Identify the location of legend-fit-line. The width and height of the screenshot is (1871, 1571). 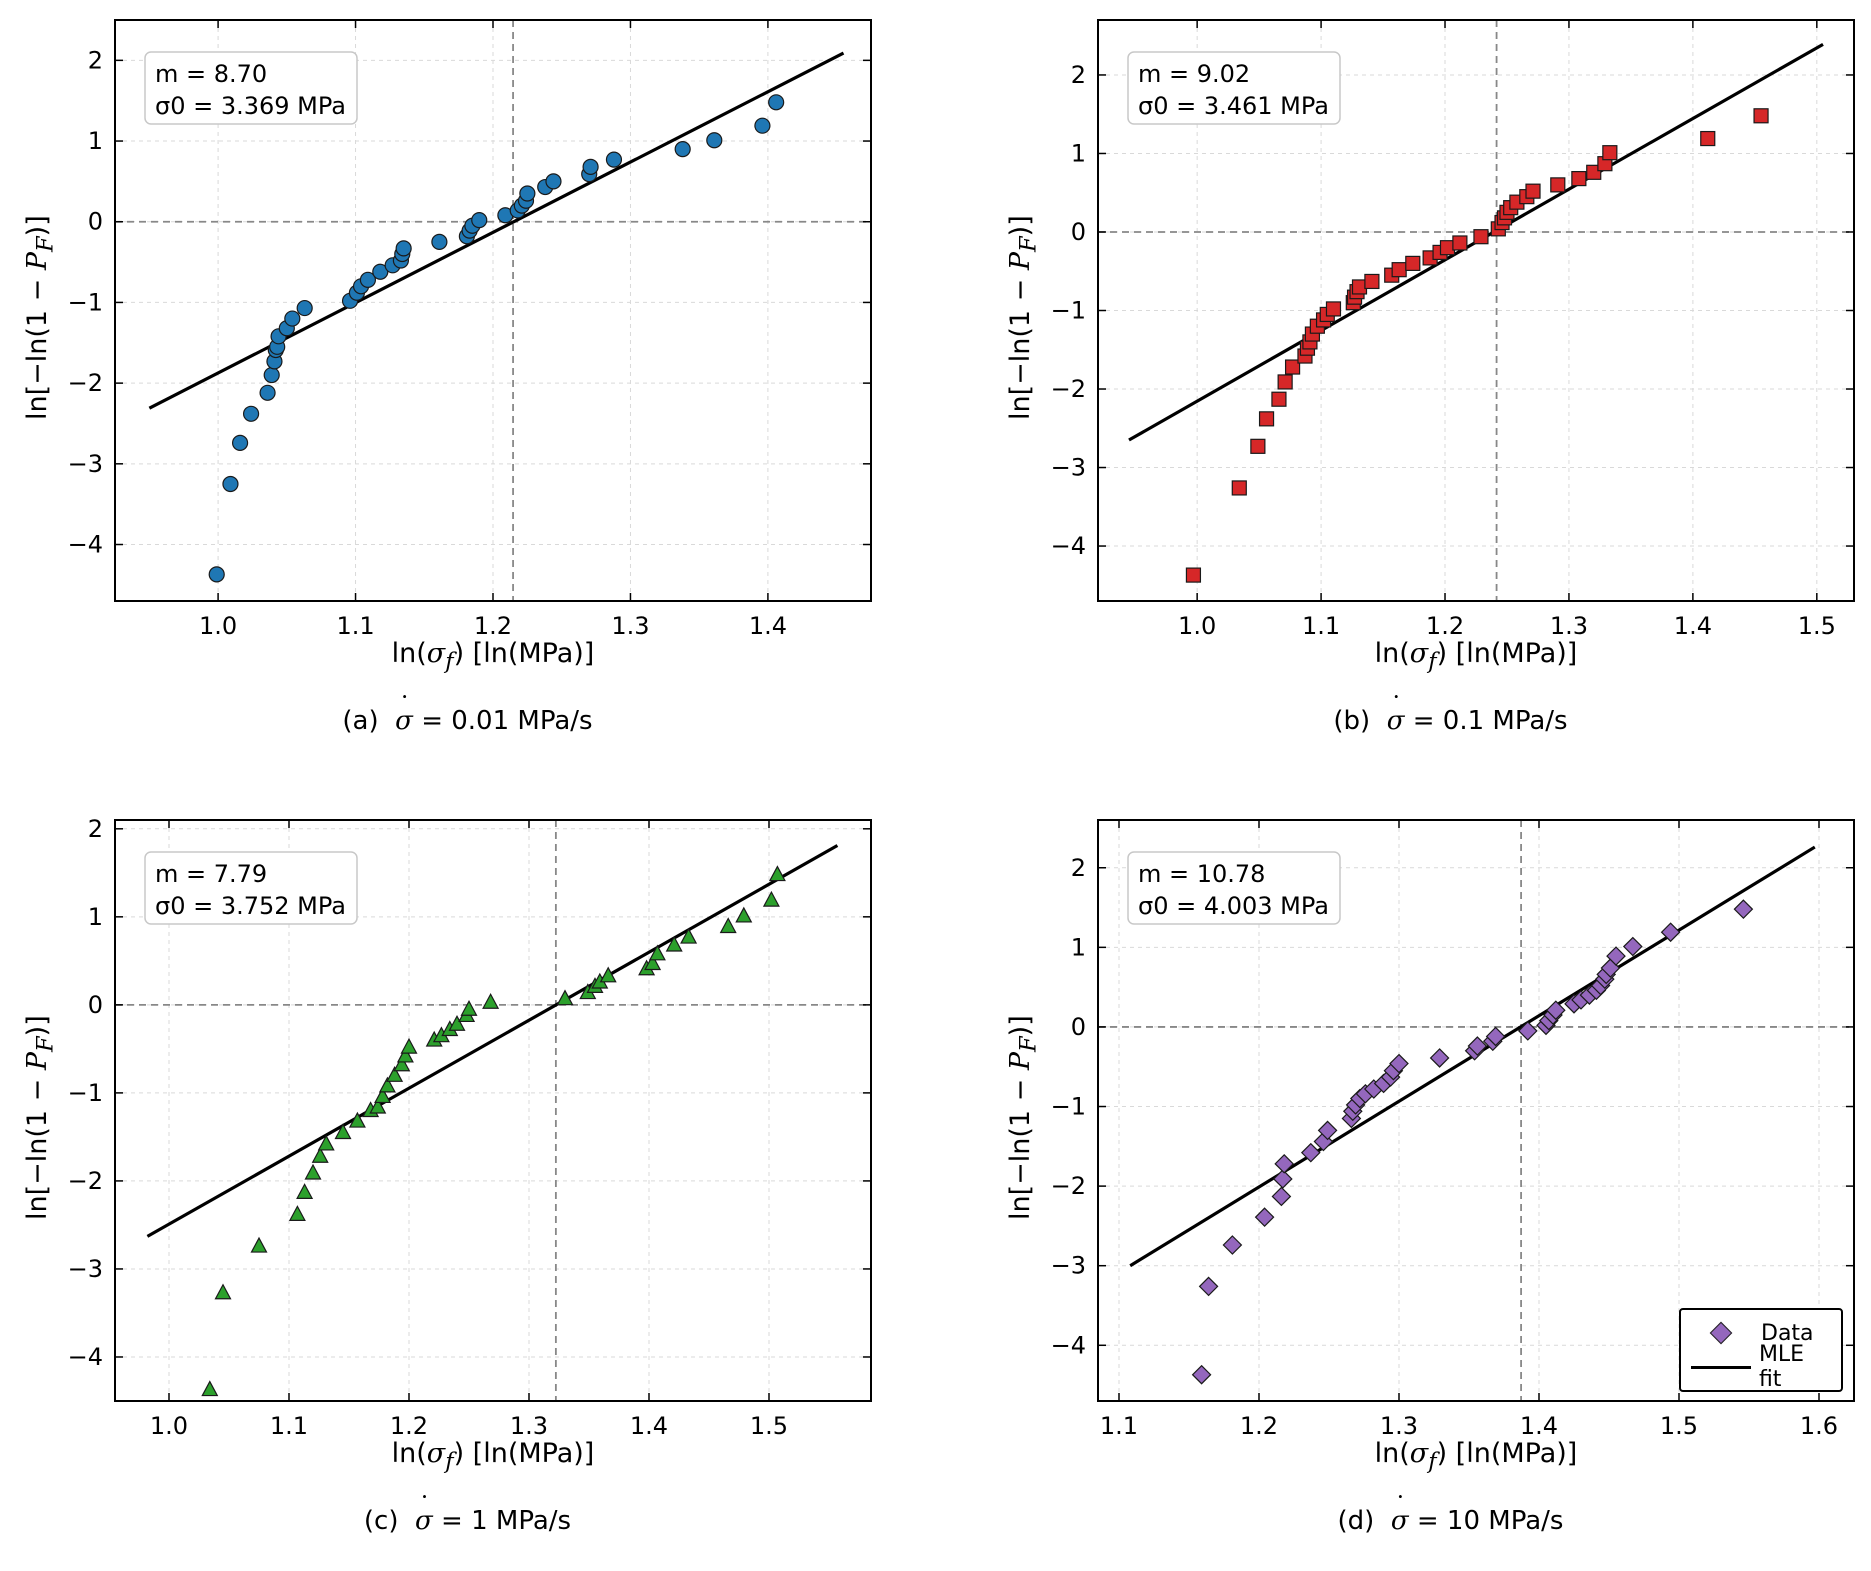
(1721, 1367).